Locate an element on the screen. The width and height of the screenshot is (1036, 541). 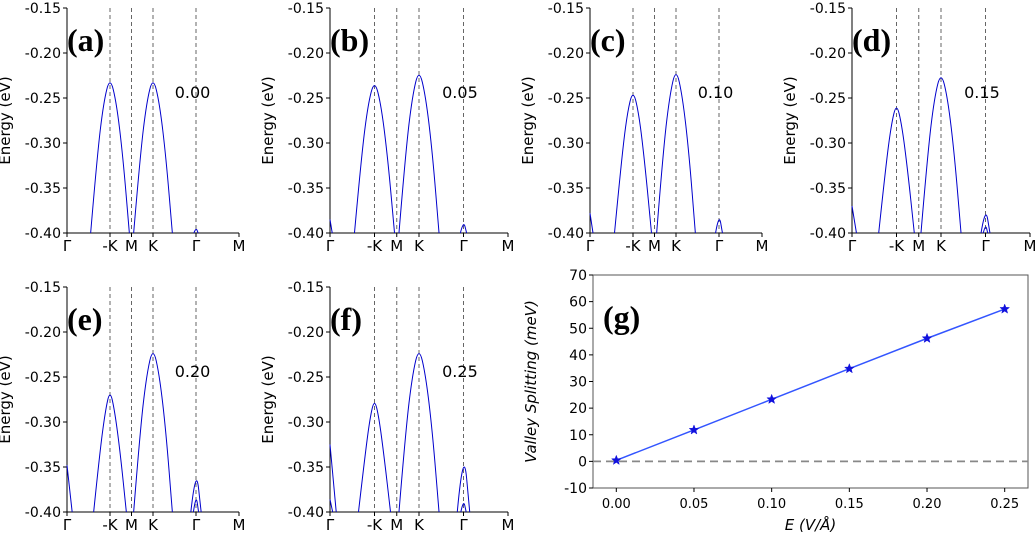
x-tick-label: 0.20 is located at coordinates (927, 504).